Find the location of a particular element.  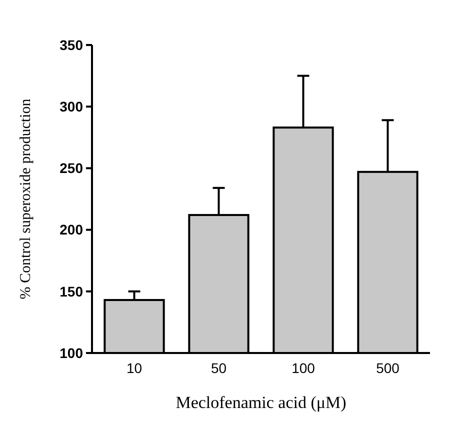

y-tick-label: 350 is located at coordinates (72, 44).